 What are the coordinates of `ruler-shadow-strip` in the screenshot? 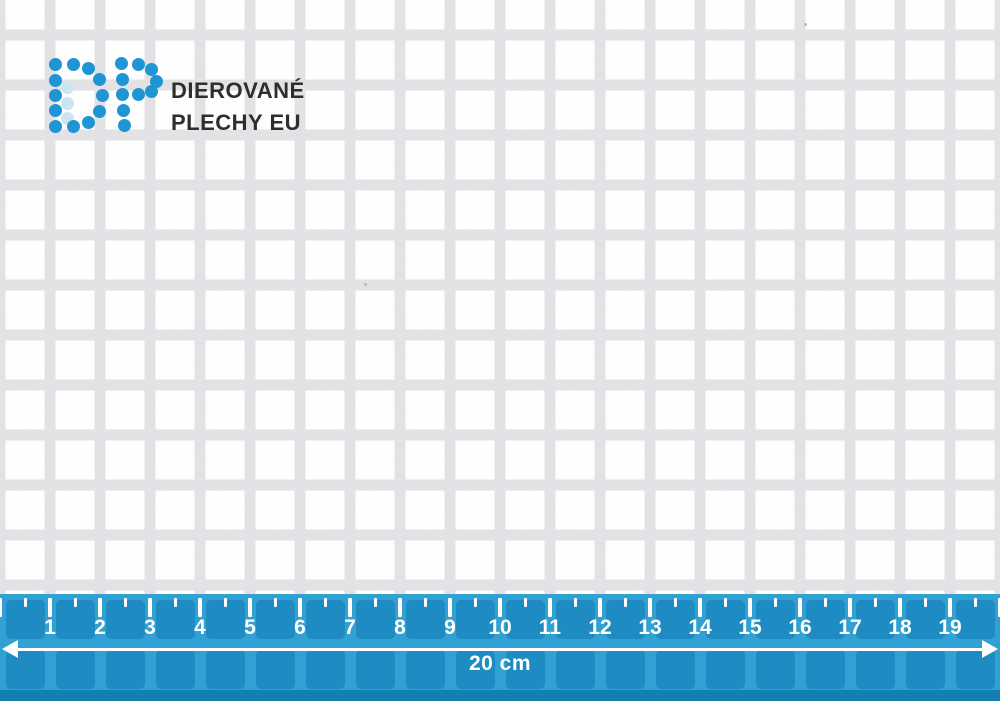 It's located at (500, 695).